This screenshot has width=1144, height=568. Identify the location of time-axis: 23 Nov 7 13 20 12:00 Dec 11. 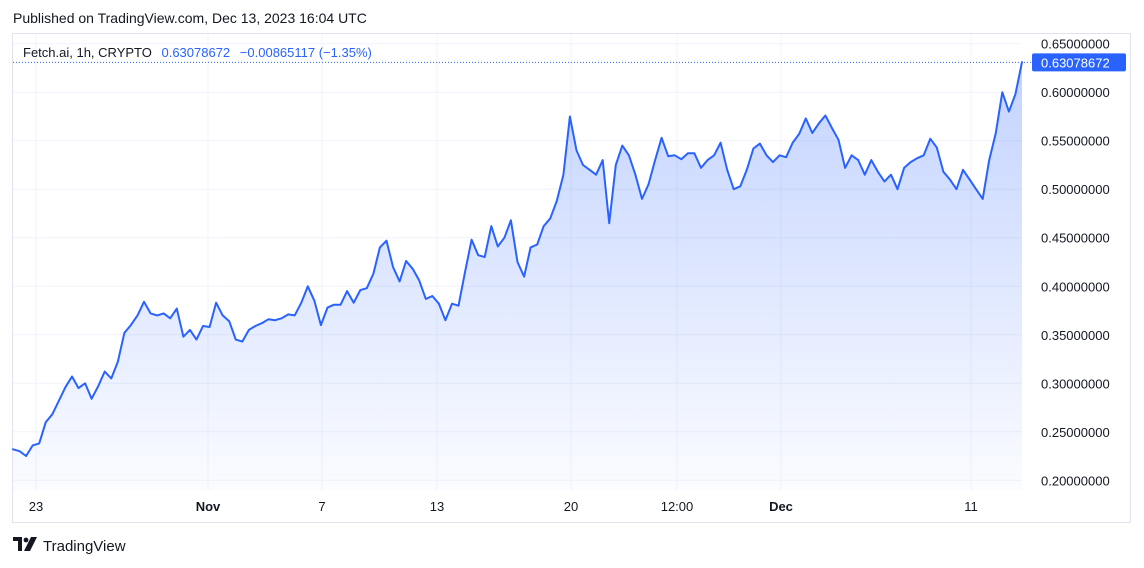
(503, 506).